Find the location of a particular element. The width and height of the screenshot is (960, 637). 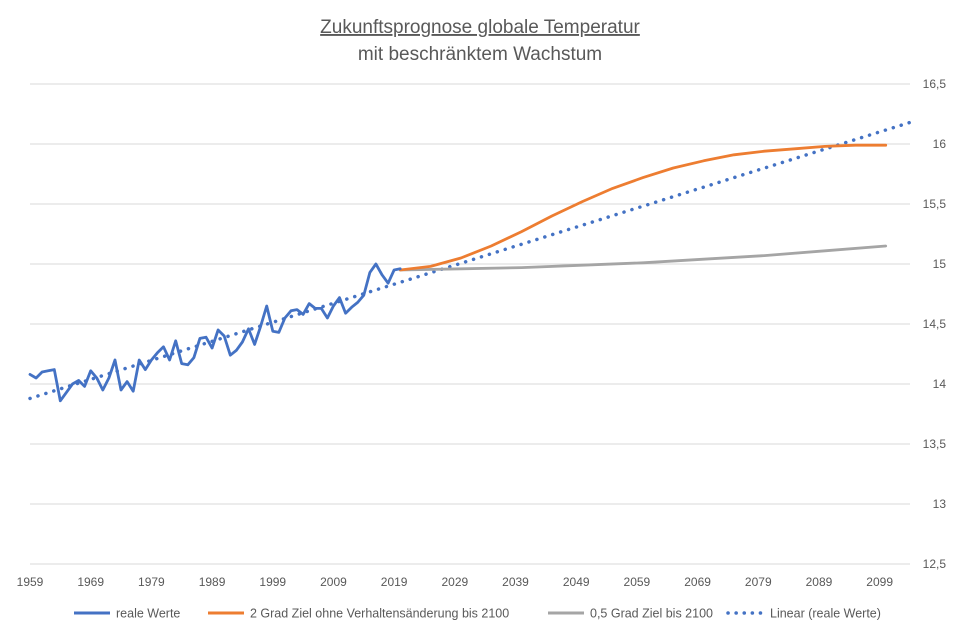

y-tick-label: 16,5 is located at coordinates (935, 84).